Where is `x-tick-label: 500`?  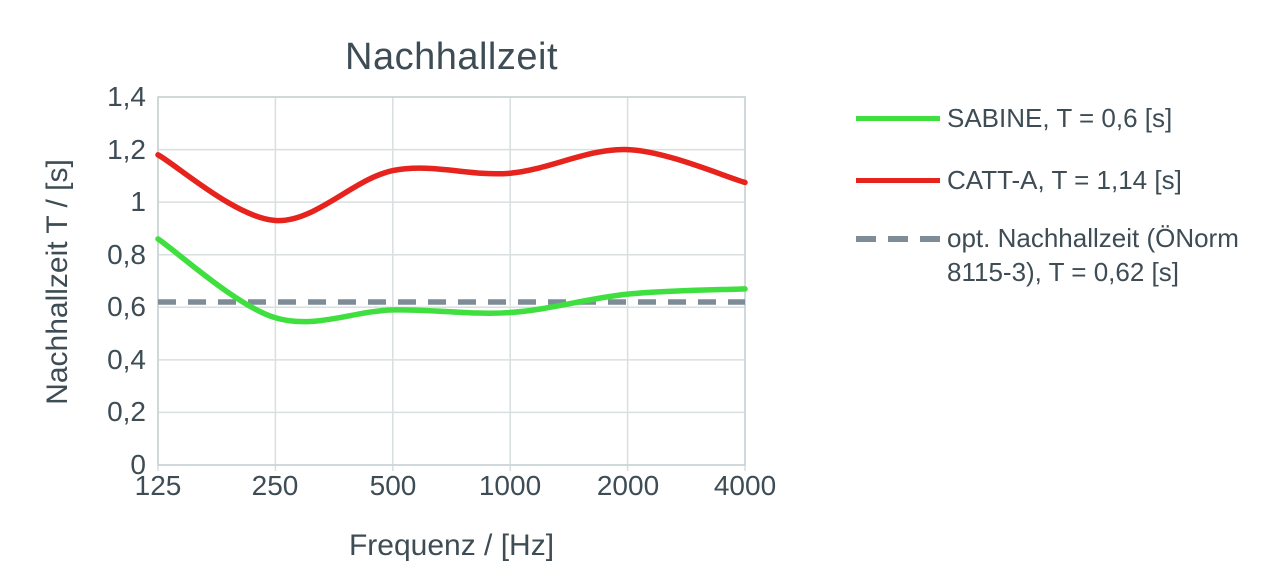 x-tick-label: 500 is located at coordinates (393, 485).